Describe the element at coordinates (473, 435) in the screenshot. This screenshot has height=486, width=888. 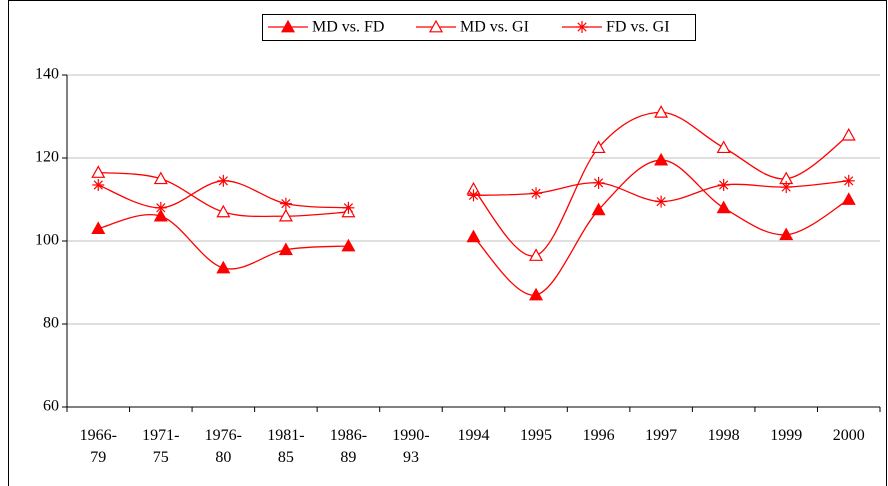
I see `x-tick-label: 1994` at that location.